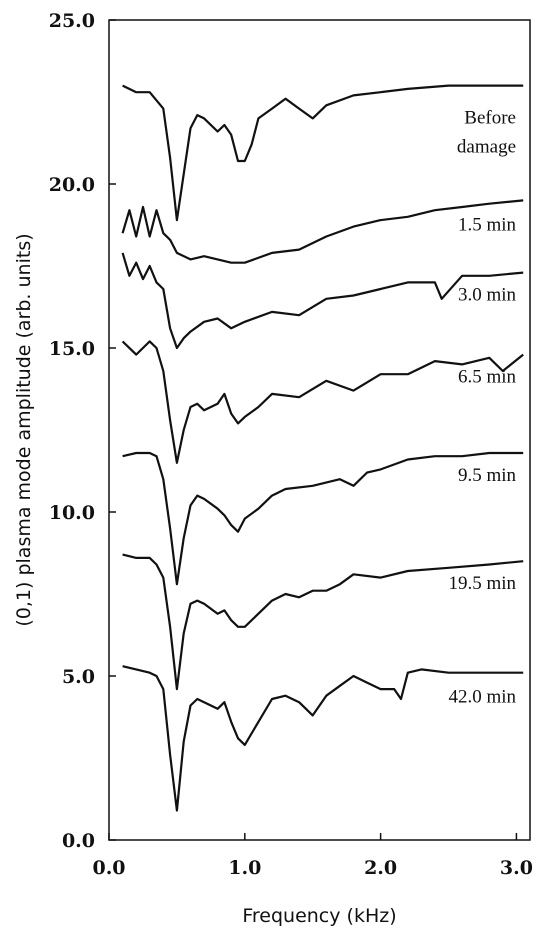 The height and width of the screenshot is (942, 550). Describe the element at coordinates (108, 868) in the screenshot. I see `x-tick-label: 0.0` at that location.